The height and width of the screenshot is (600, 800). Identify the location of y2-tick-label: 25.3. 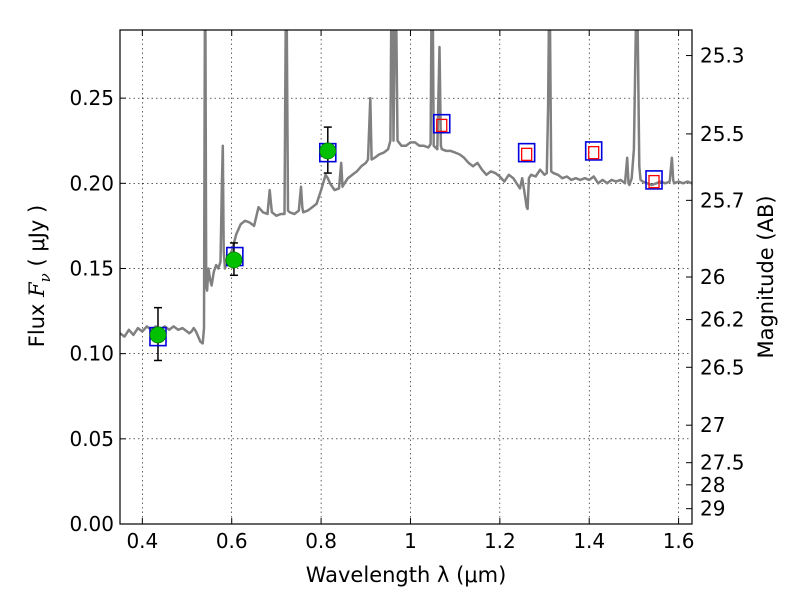
(722, 56).